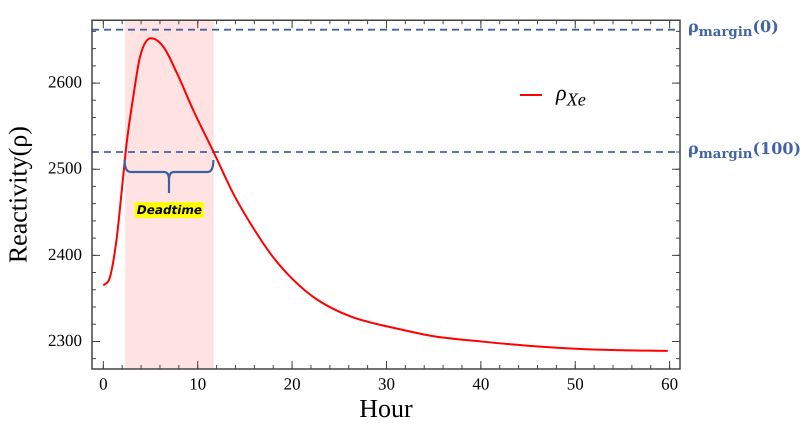  I want to click on y-tick-label: 2500, so click(65, 168).